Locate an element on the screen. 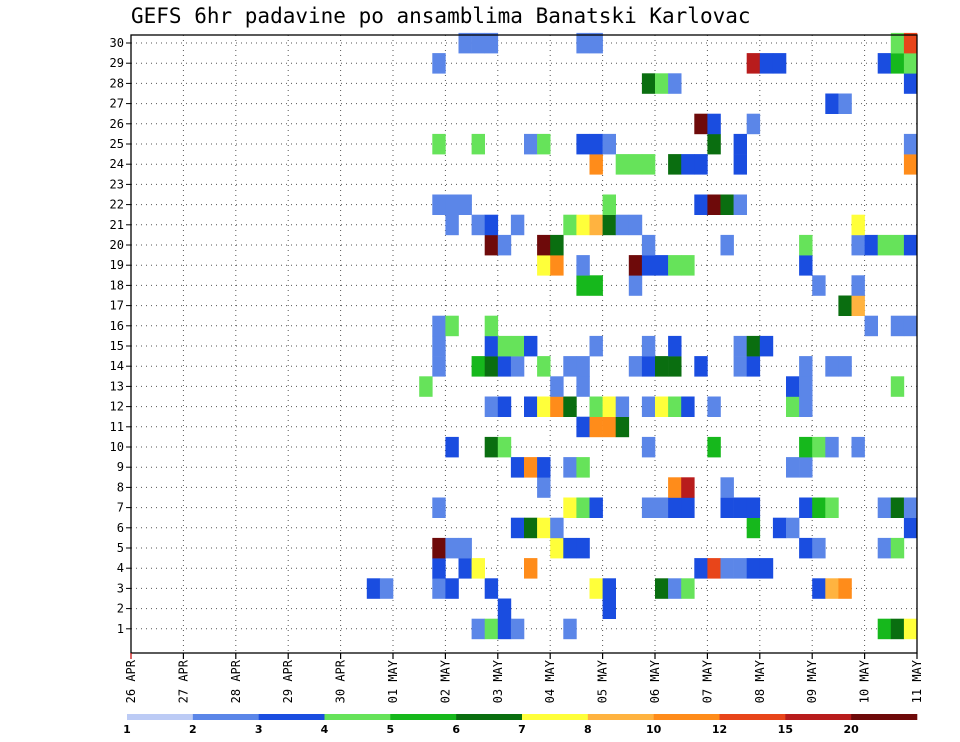  legend-label: 12 is located at coordinates (719, 729).